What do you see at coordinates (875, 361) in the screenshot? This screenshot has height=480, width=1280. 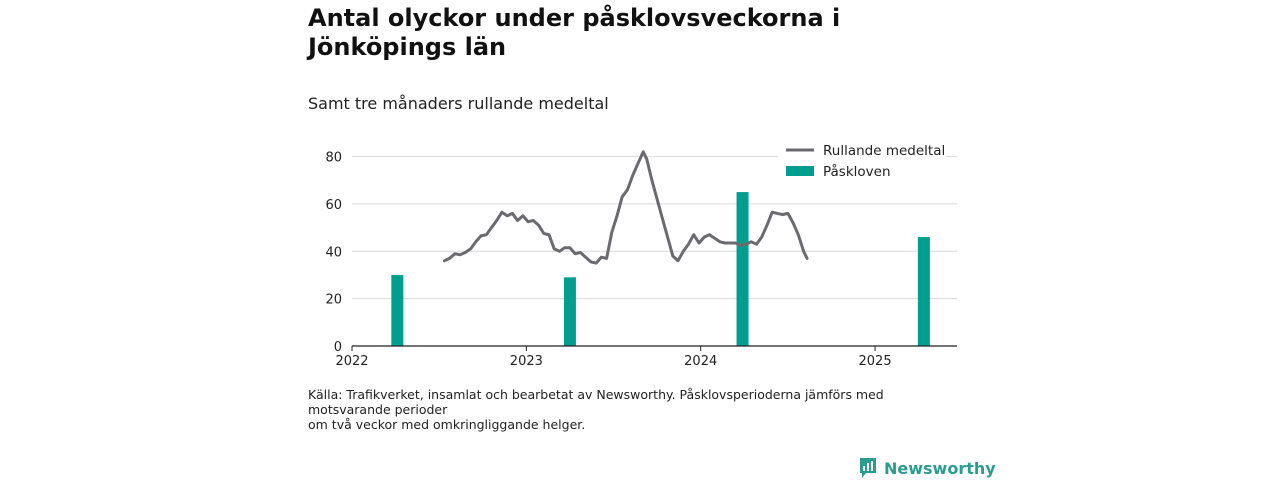 I see `x-tick-label: 2025` at bounding box center [875, 361].